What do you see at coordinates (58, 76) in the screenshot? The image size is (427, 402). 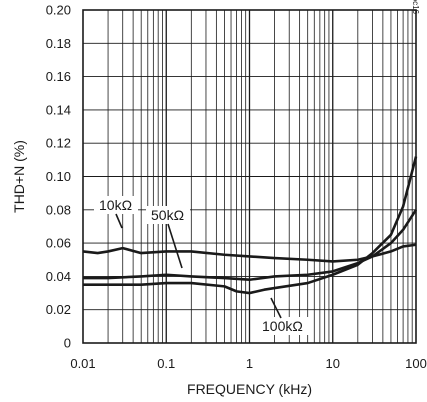 I see `y-tick-label: 0.16` at bounding box center [58, 76].